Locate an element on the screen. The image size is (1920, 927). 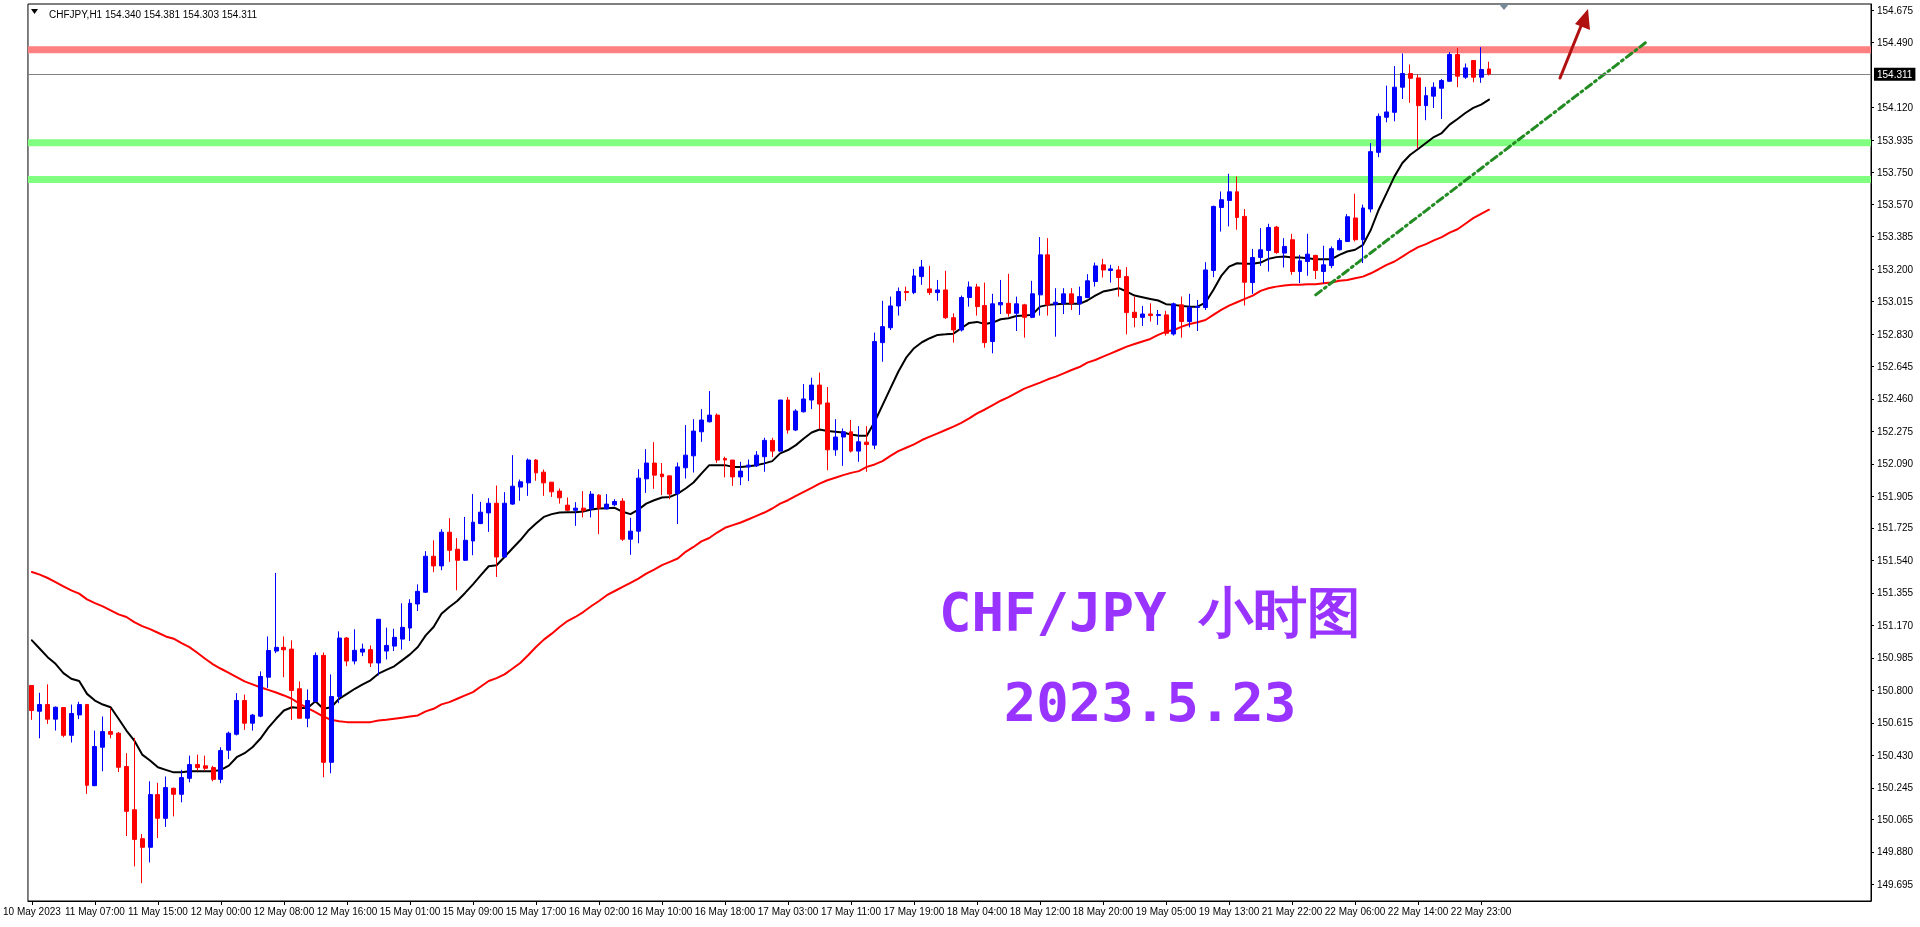
y-tick-label: 152.645 is located at coordinates (1895, 366).